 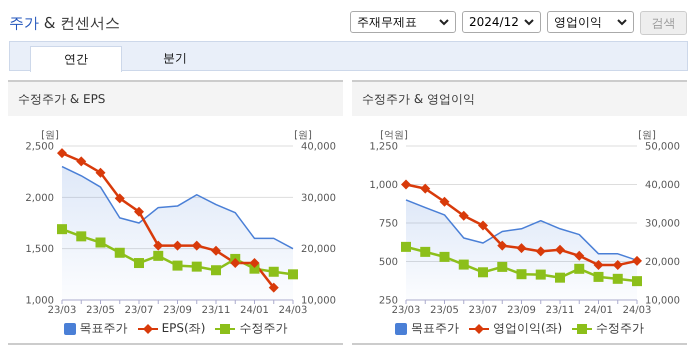 What do you see at coordinates (39, 250) in the screenshot?
I see `y-tick-label: 1,500` at bounding box center [39, 250].